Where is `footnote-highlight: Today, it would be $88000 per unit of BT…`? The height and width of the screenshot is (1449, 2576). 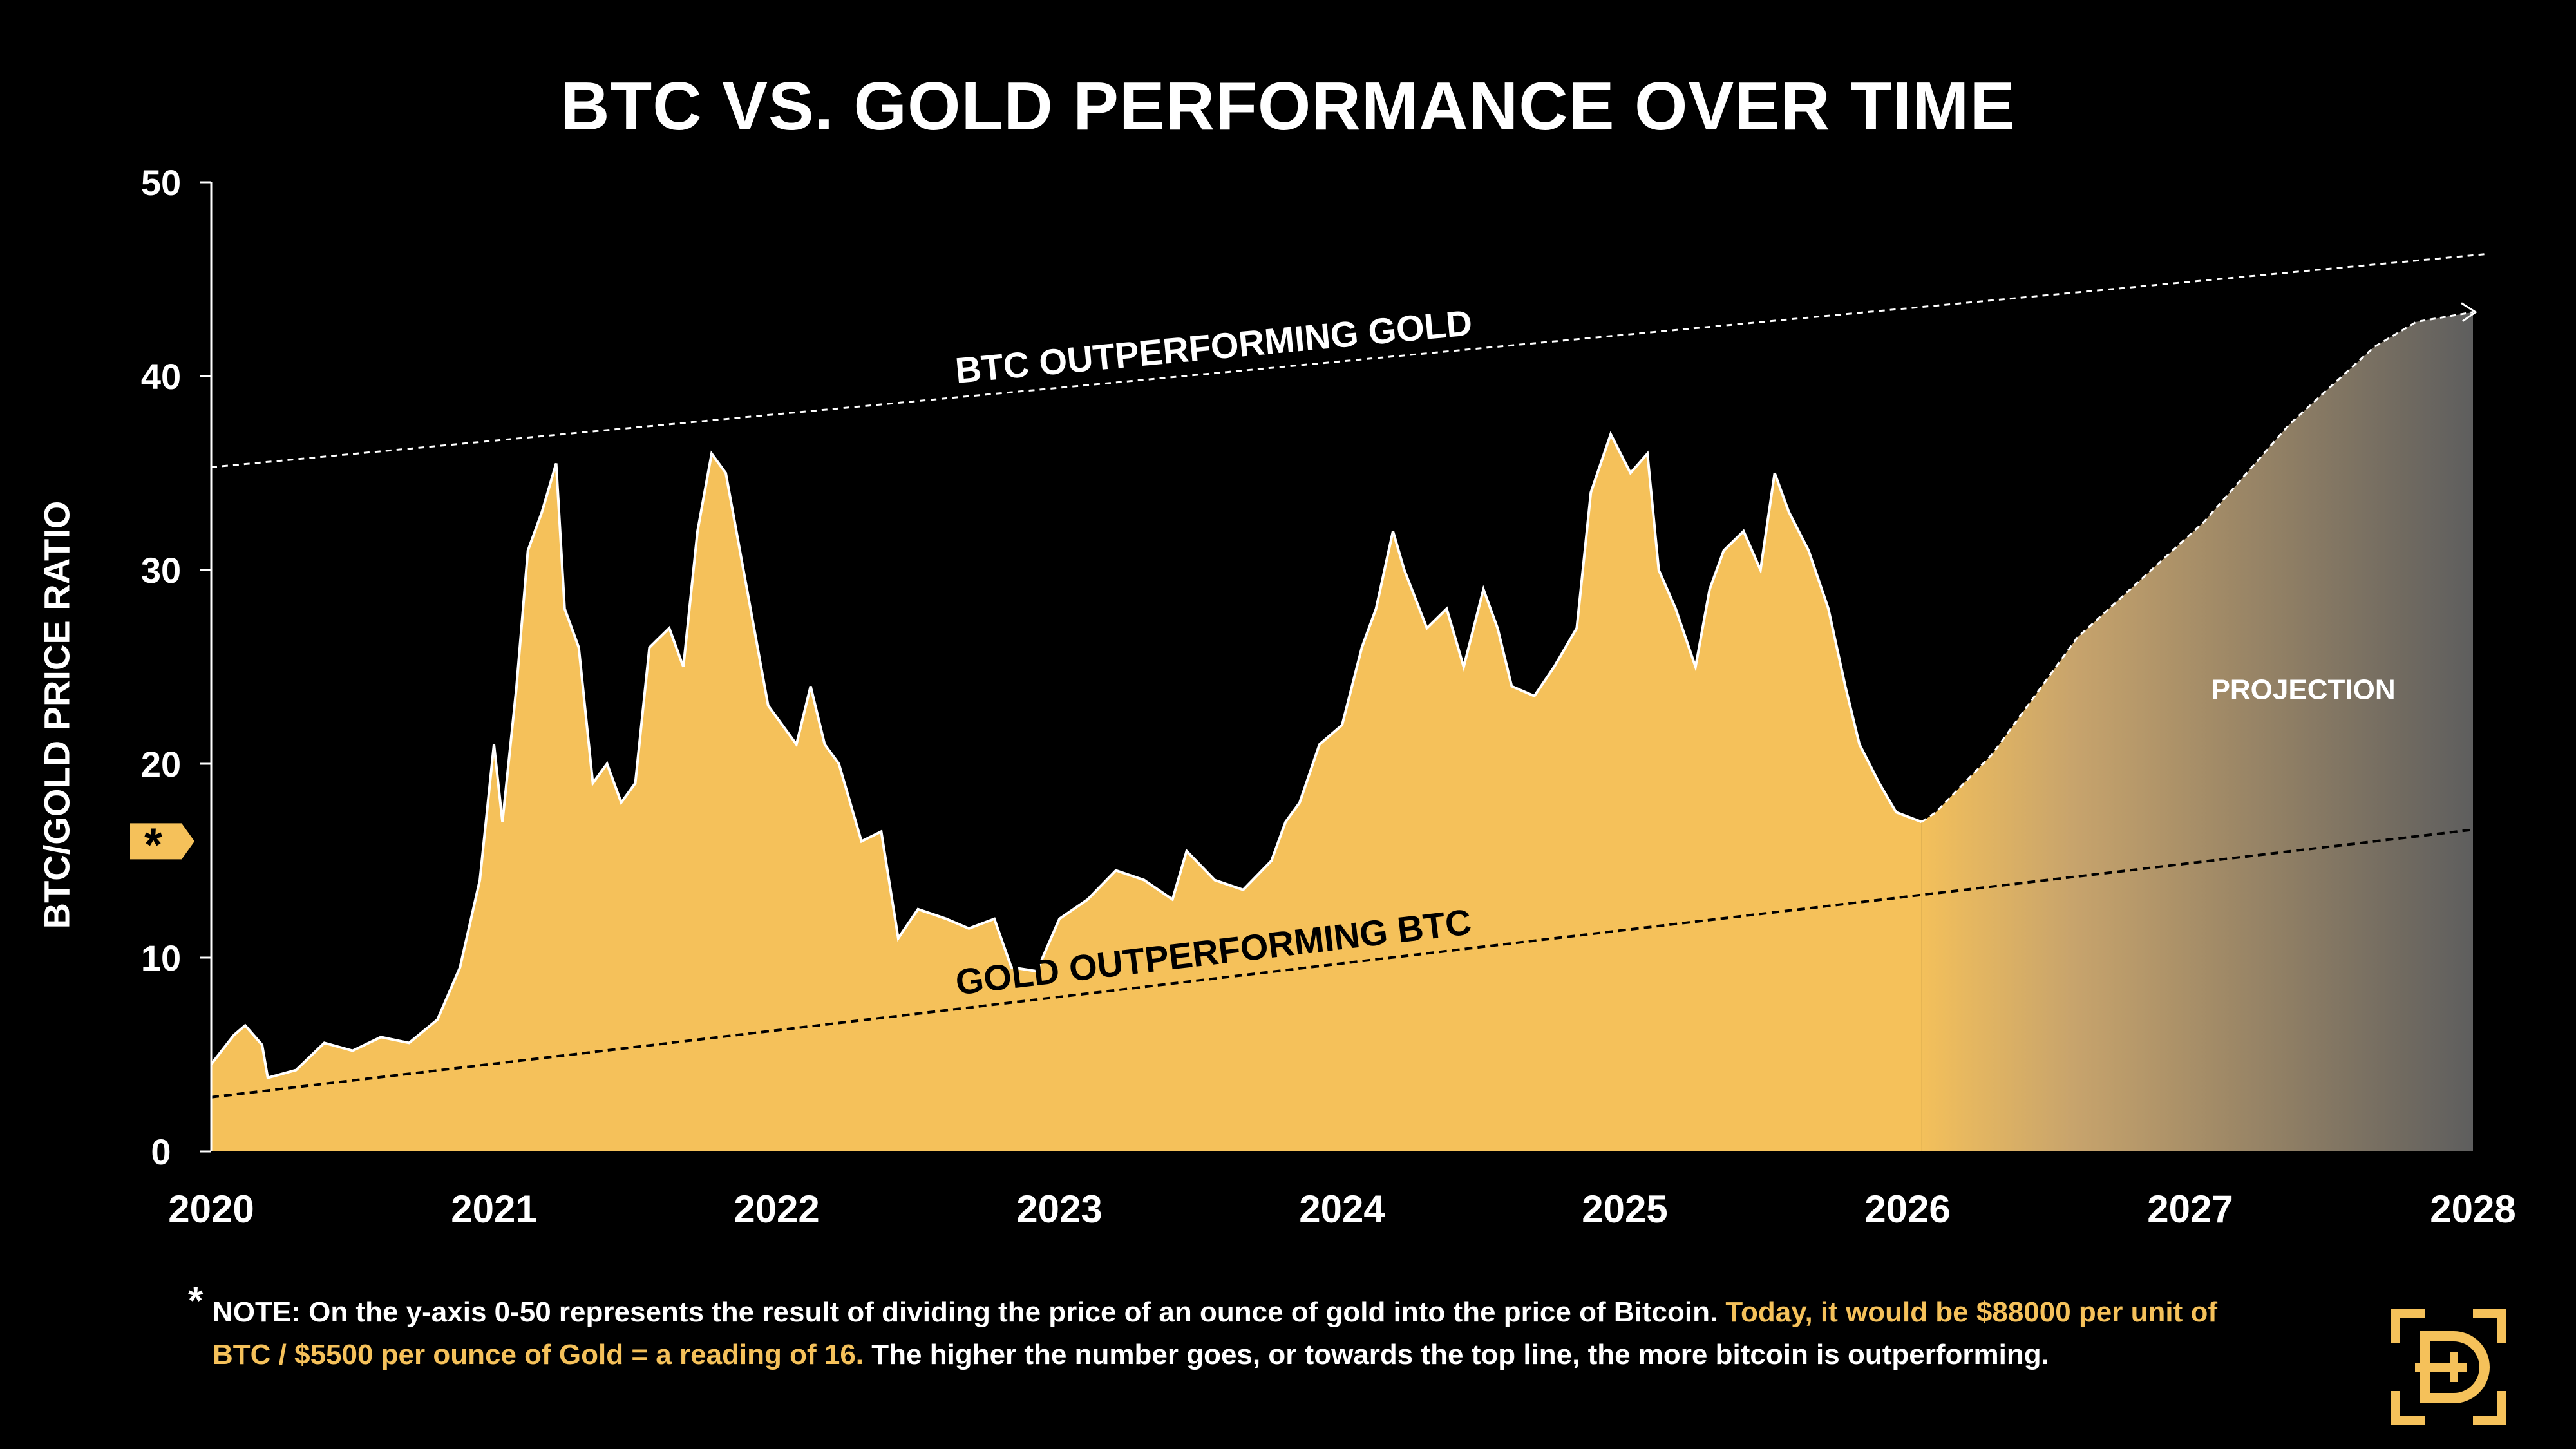
footnote-highlight: Today, it would be $88000 per unit of BT… is located at coordinates (1215, 1333).